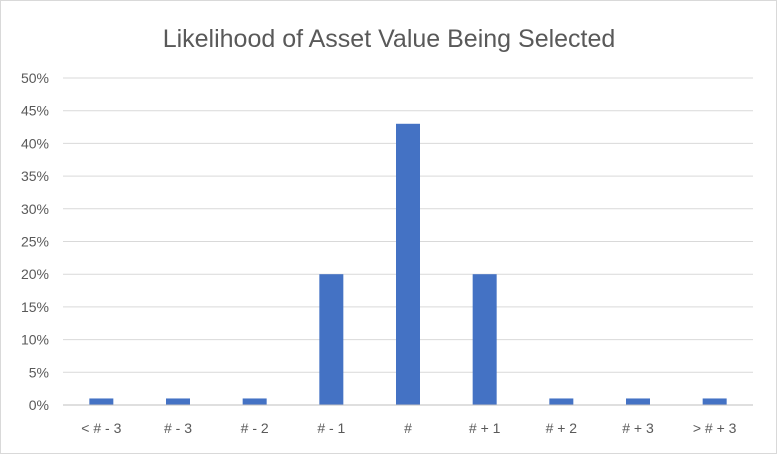 Image resolution: width=777 pixels, height=454 pixels. Describe the element at coordinates (39, 372) in the screenshot. I see `y-tick-label: 5%` at that location.